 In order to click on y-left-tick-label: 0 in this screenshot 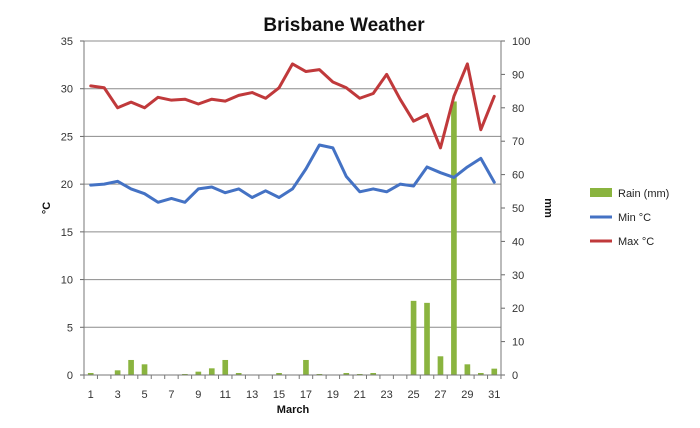, I will do `click(70, 376)`.